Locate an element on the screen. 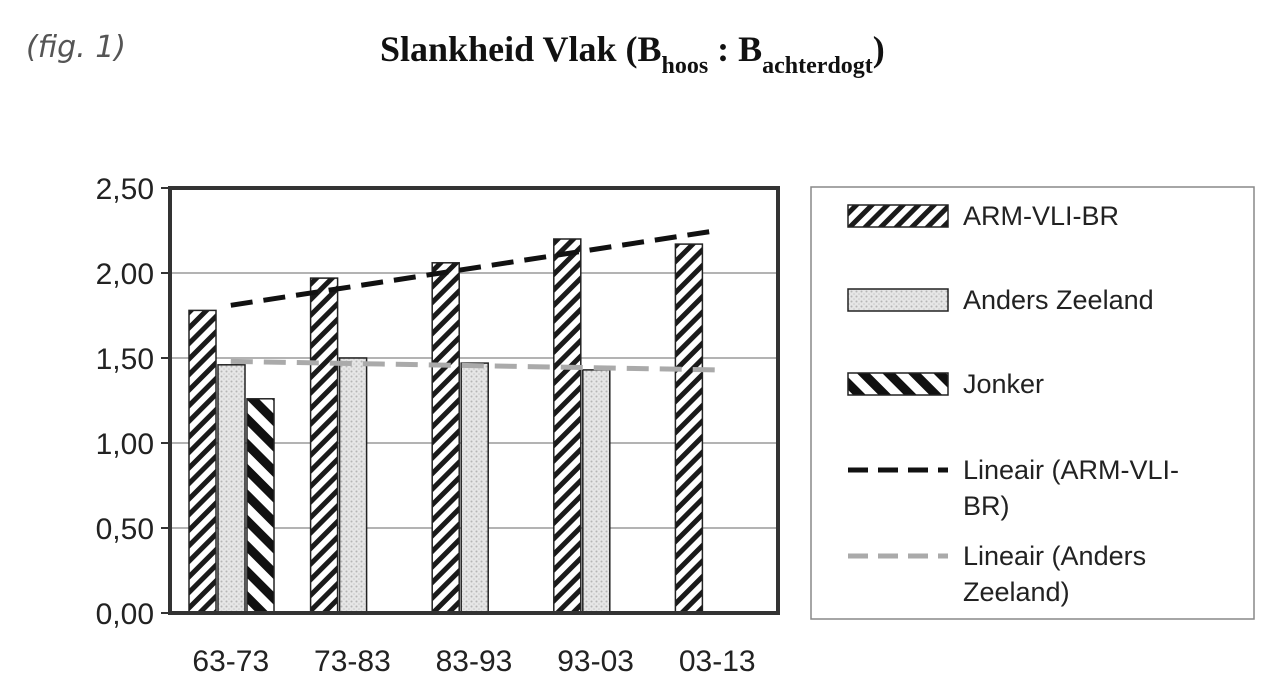  legend-label: BR) is located at coordinates (986, 506).